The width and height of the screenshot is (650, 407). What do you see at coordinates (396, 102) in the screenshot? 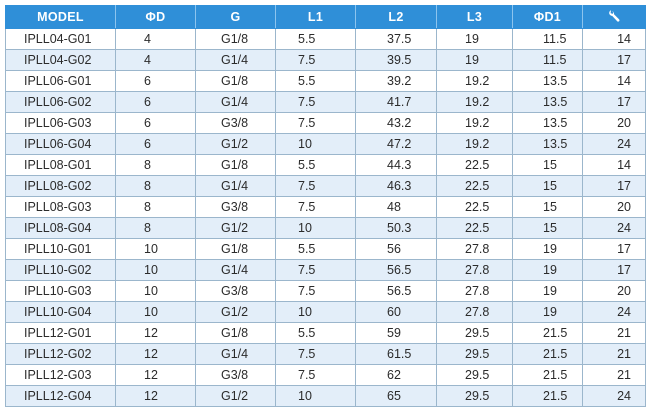
I see `cell-l2: 41.7` at bounding box center [396, 102].